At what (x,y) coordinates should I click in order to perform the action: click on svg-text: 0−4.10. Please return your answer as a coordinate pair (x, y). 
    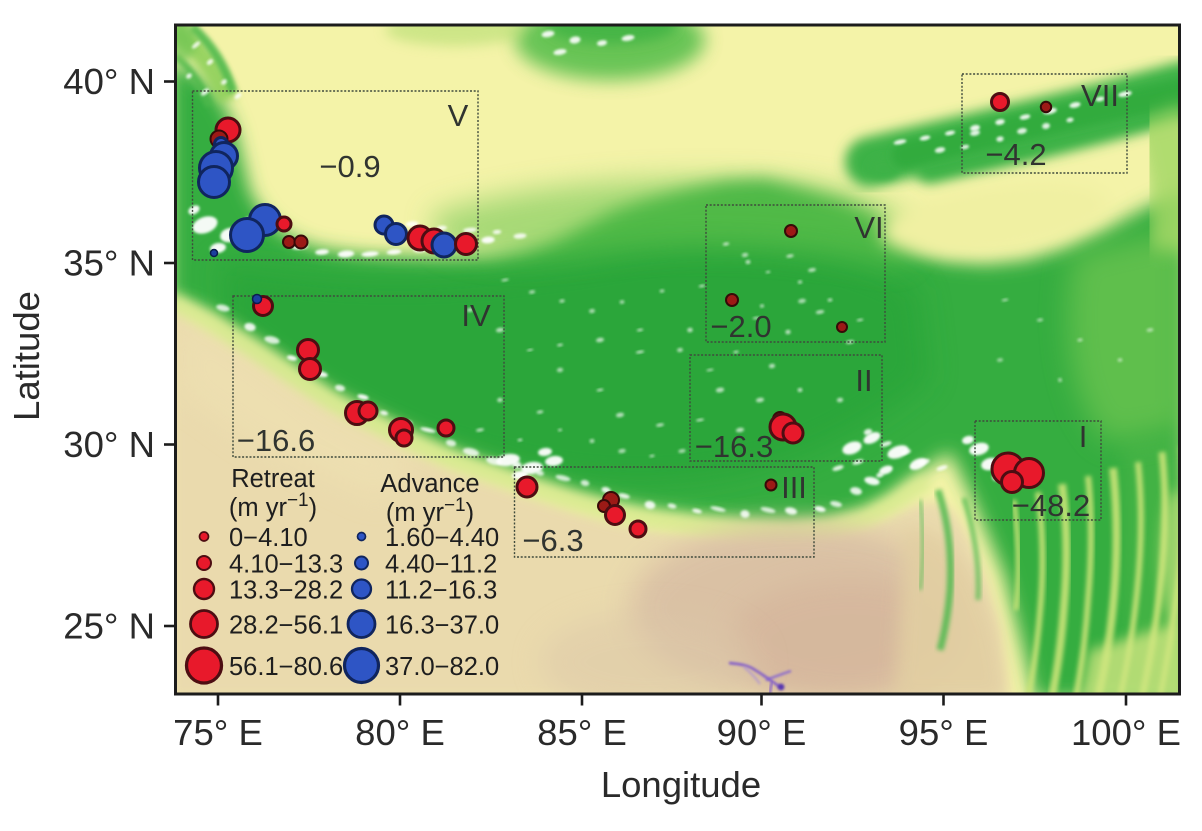
    Looking at the image, I should click on (268, 538).